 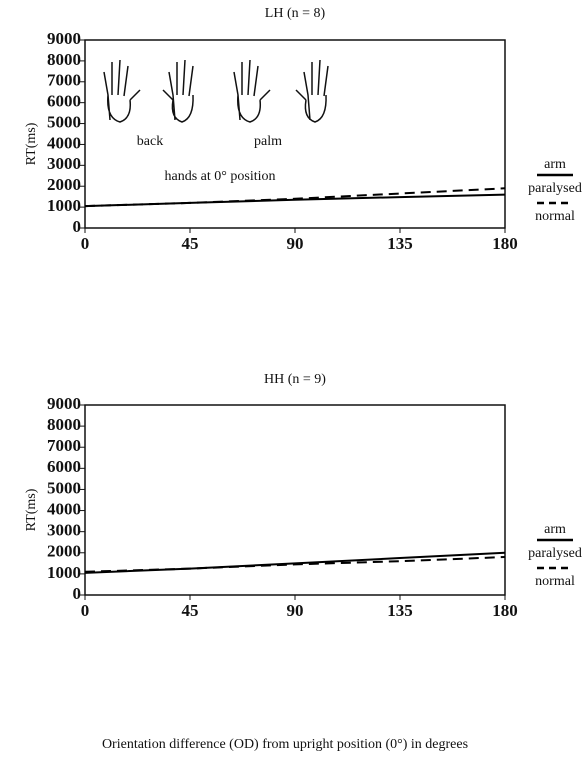 What do you see at coordinates (295, 13) in the screenshot?
I see `chart-title: LH (n = 8)` at bounding box center [295, 13].